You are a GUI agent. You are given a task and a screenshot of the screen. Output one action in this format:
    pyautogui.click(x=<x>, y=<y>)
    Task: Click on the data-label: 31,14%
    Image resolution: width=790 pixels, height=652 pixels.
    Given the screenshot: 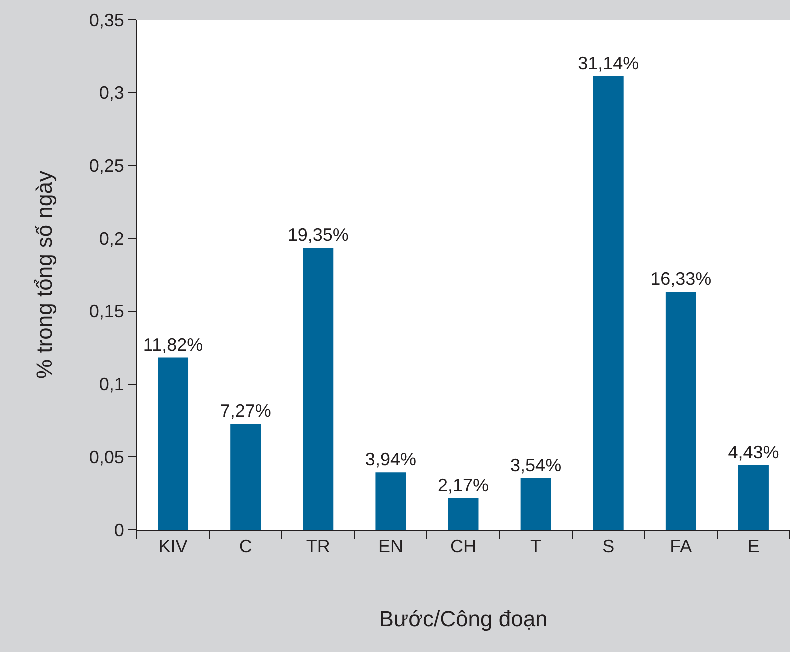 What is the action you would take?
    pyautogui.click(x=609, y=63)
    